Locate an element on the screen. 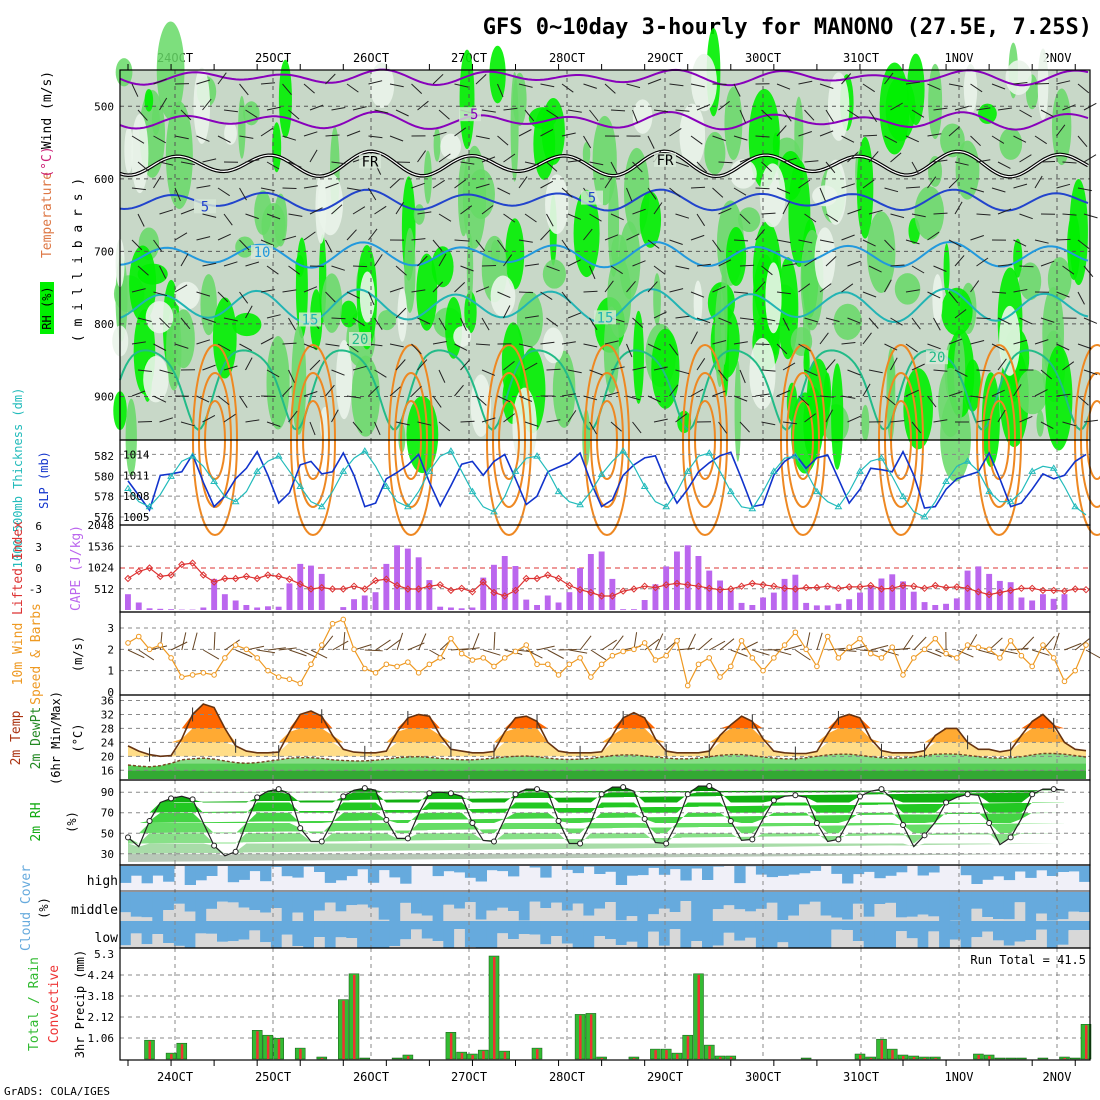 The width and height of the screenshot is (1100, 1100). side-label: (6hr Min/Max) is located at coordinates (56, 738).